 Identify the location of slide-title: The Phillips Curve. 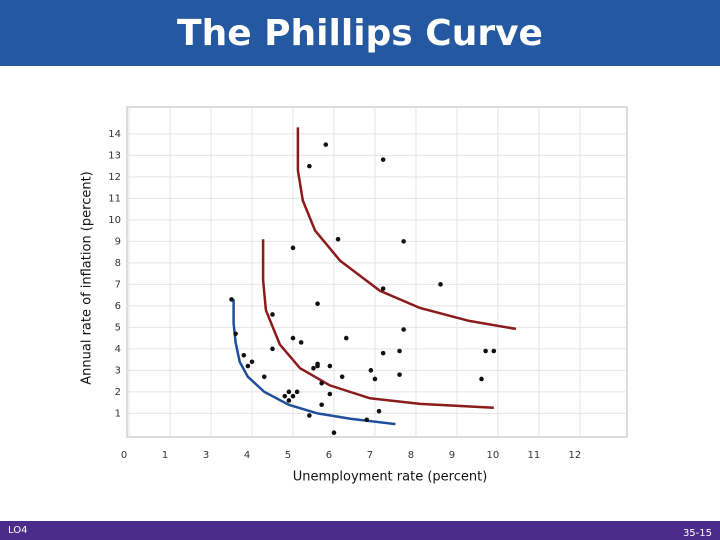
(360, 33).